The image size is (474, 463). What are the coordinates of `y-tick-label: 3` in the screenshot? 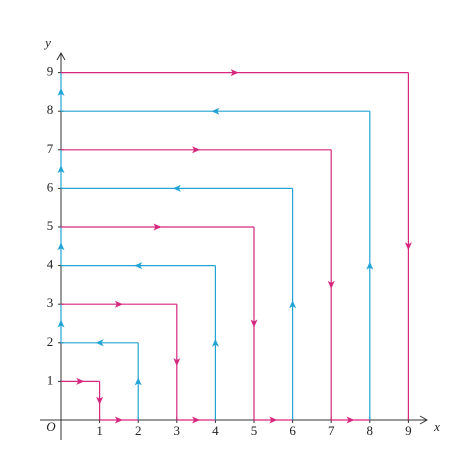 It's located at (50, 302).